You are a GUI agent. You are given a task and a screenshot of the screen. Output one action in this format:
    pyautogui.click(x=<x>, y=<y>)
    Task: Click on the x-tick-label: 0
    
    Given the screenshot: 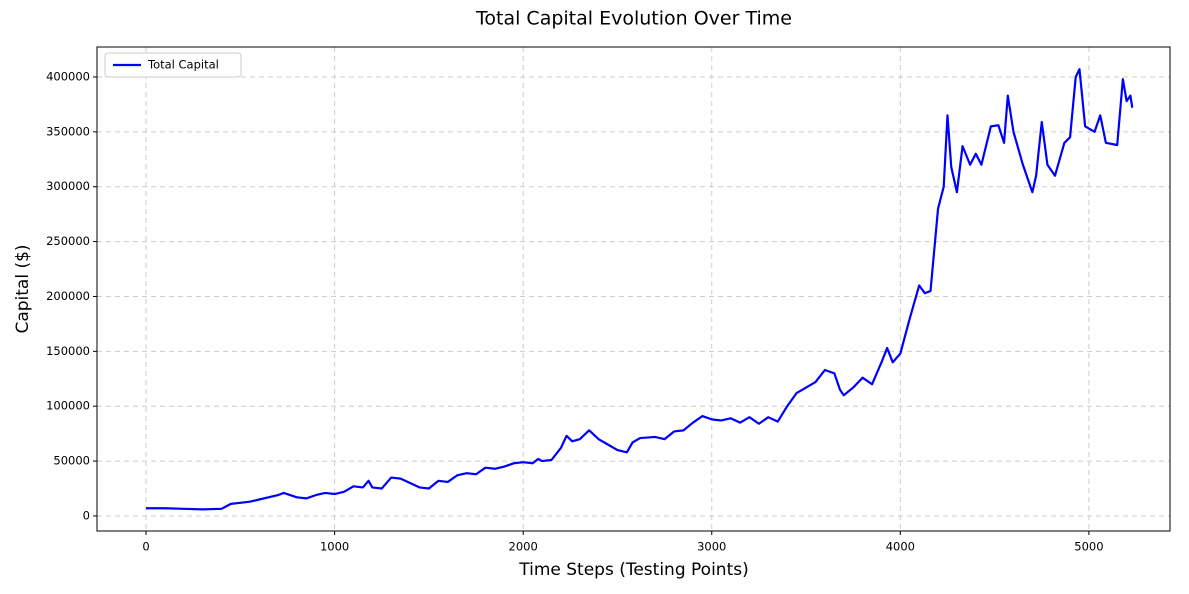 What is the action you would take?
    pyautogui.click(x=145, y=547)
    